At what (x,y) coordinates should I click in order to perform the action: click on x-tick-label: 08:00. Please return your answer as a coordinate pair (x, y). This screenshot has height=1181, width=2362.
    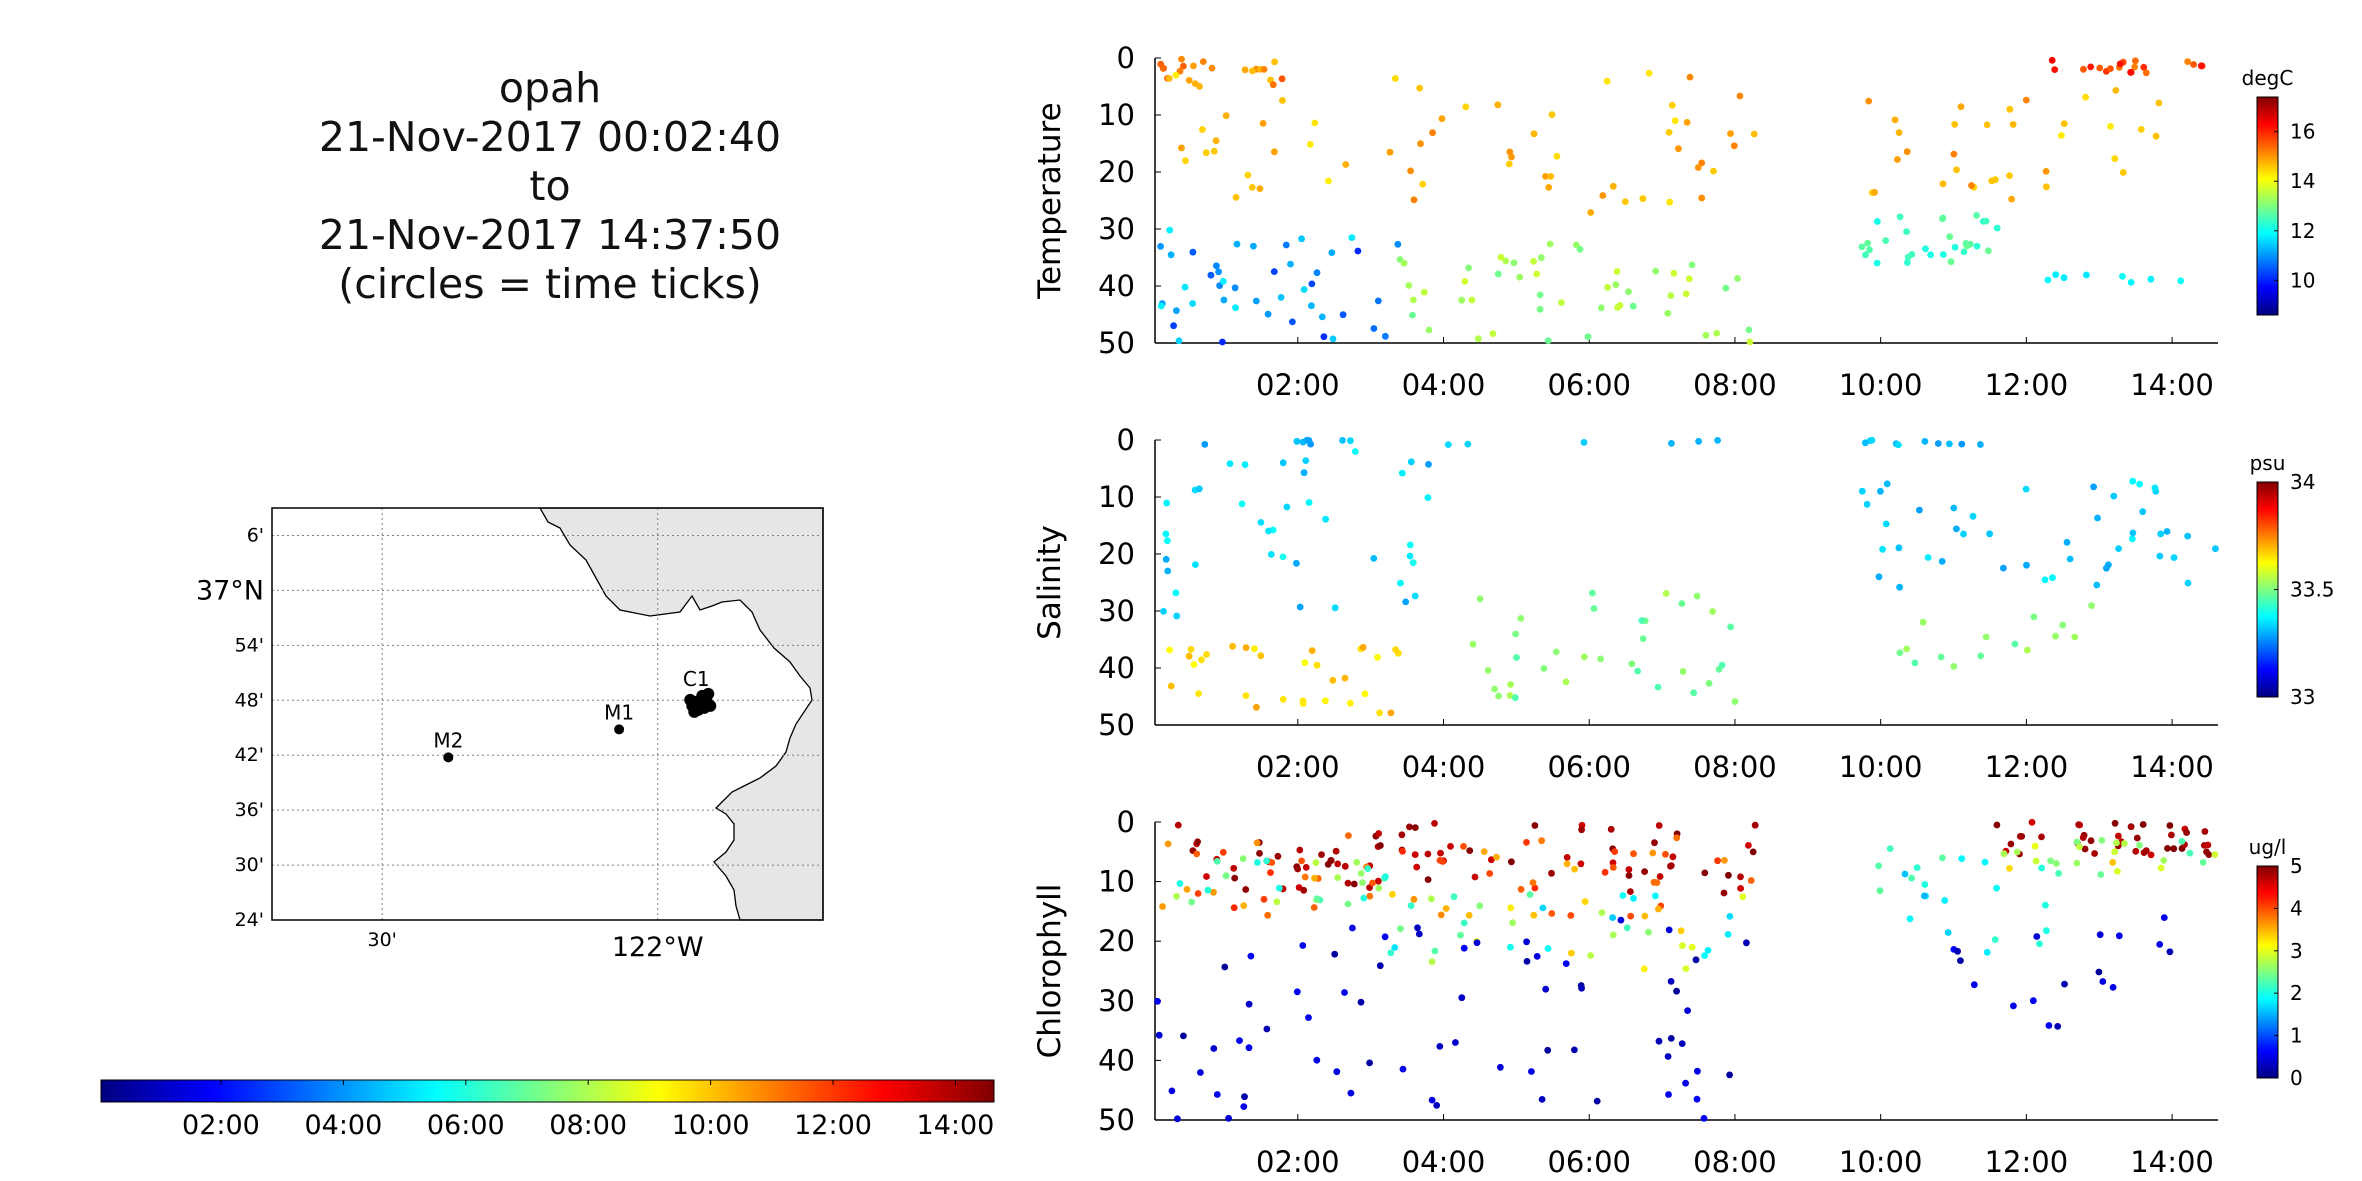
    Looking at the image, I should click on (1735, 1162).